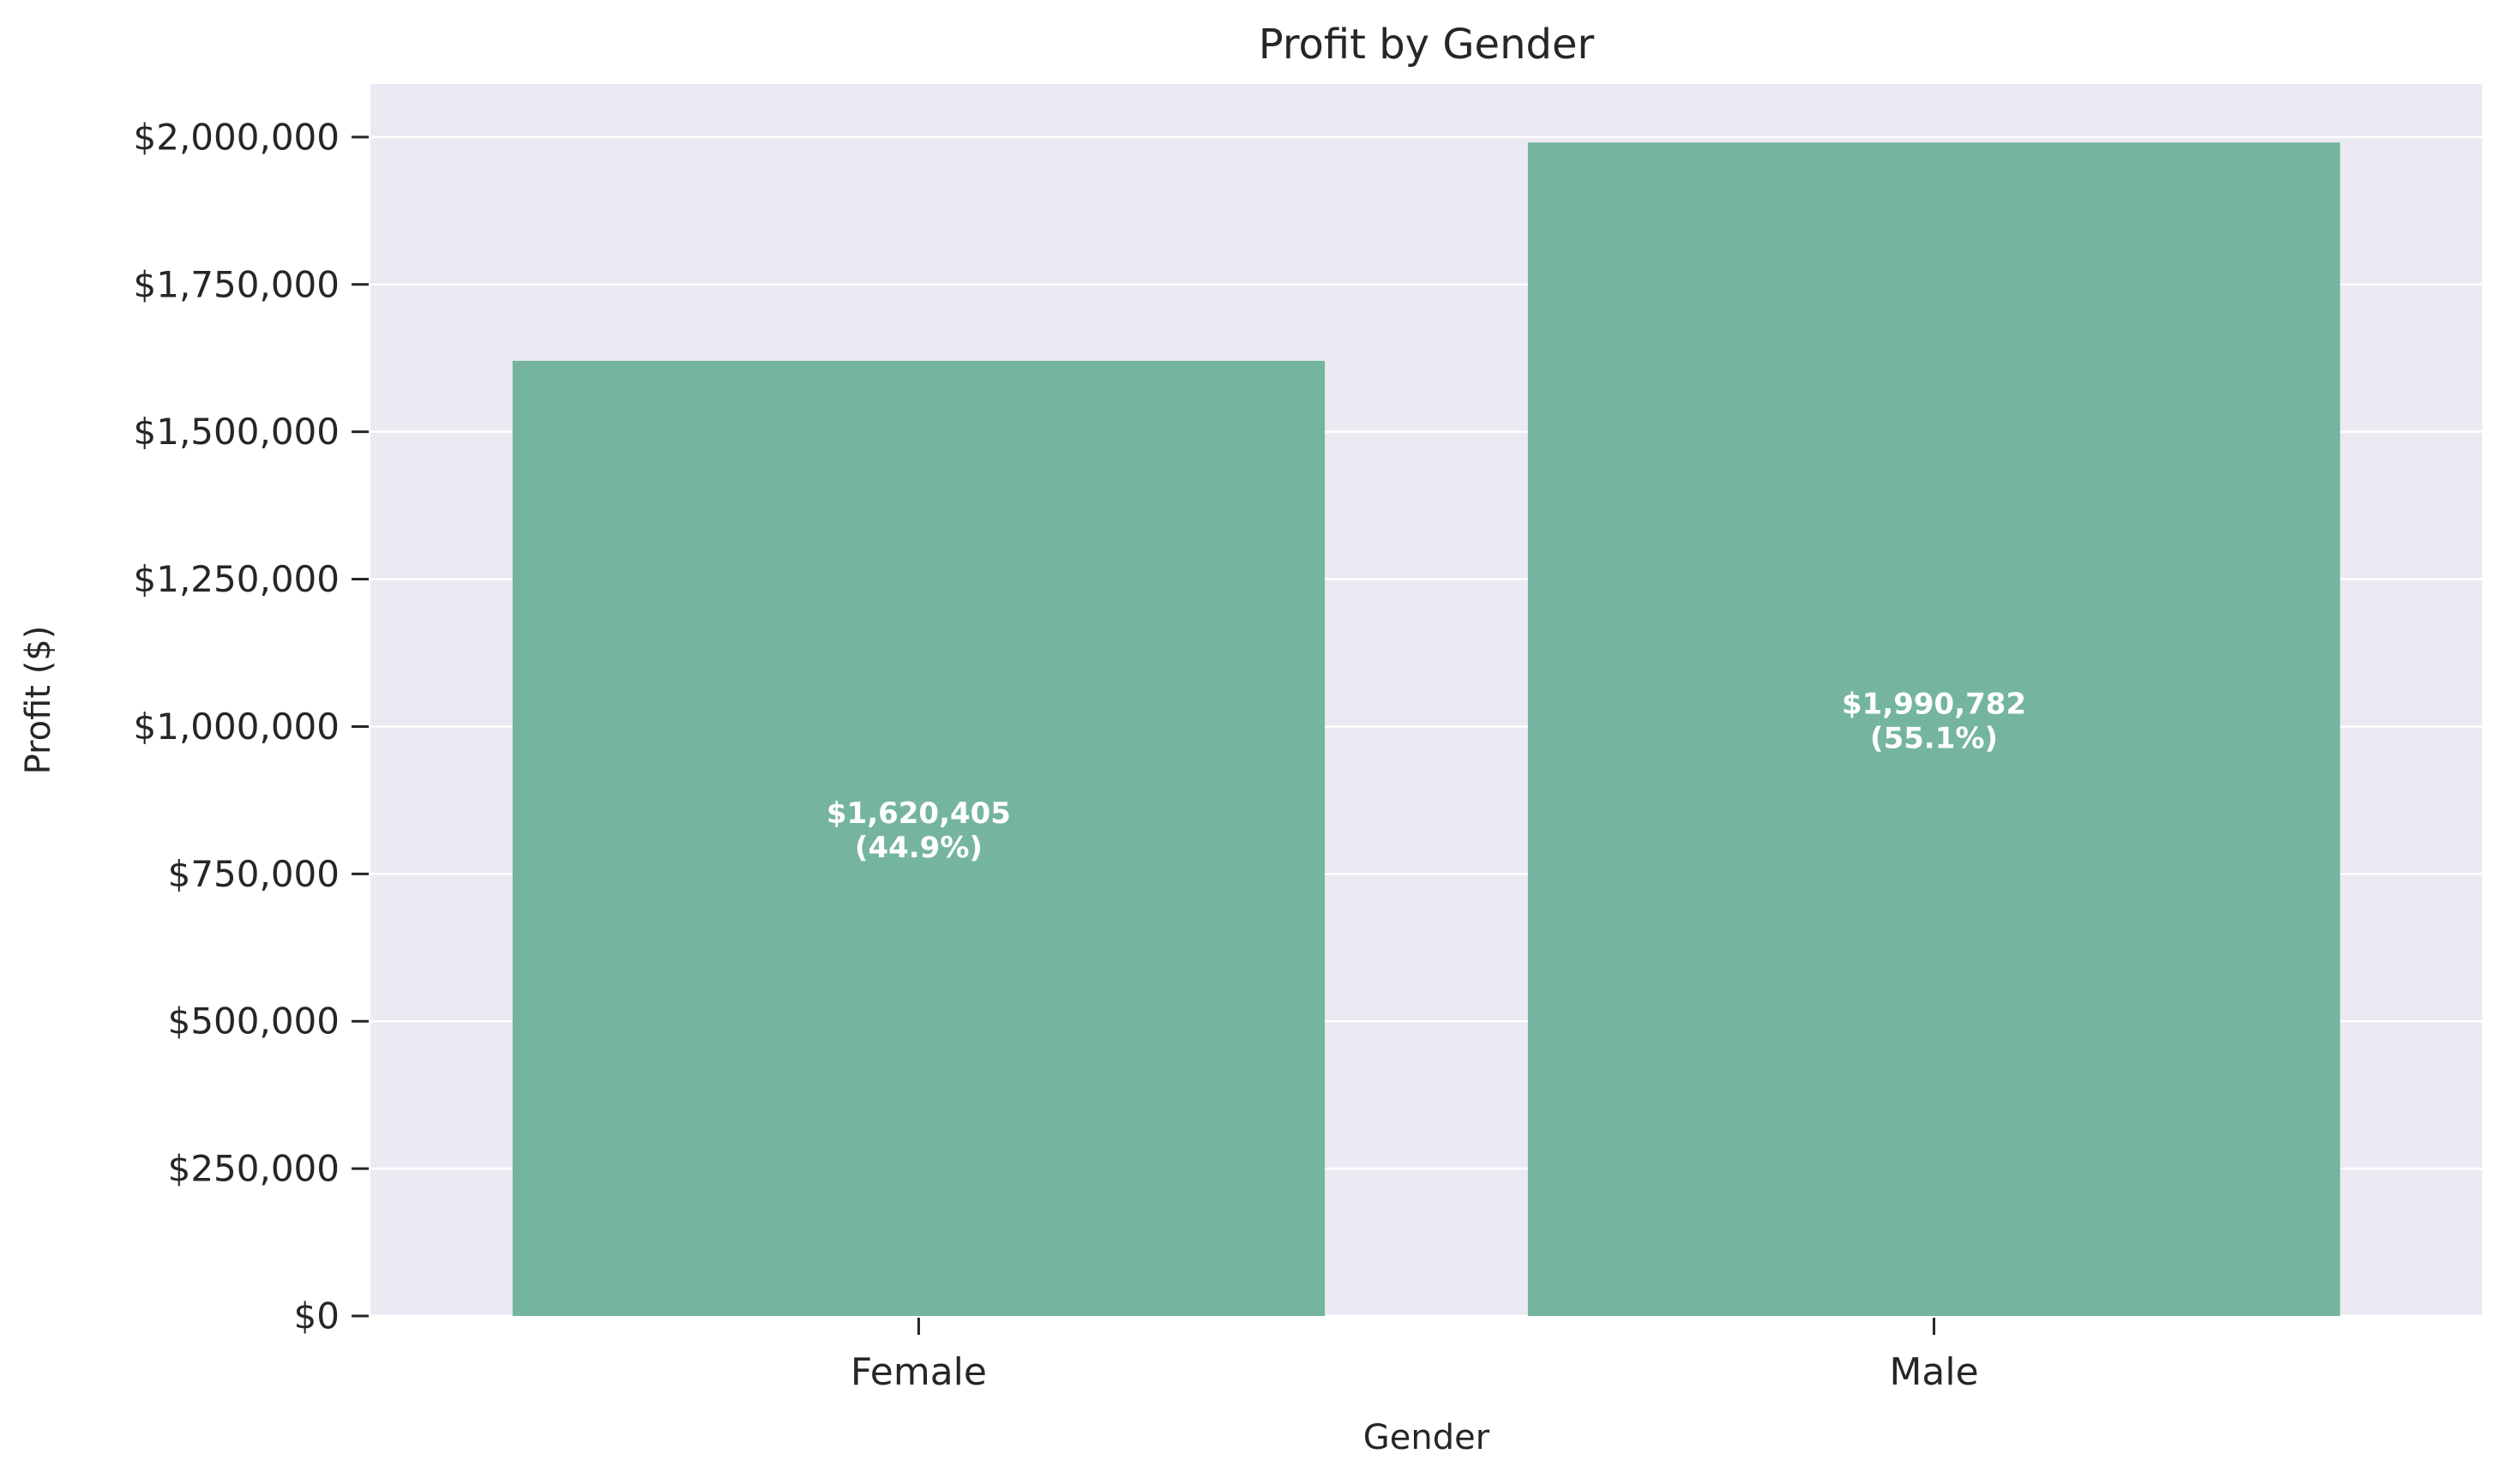 The height and width of the screenshot is (1484, 2514). Describe the element at coordinates (237, 284) in the screenshot. I see `y-tick-label: $1,750,000` at that location.